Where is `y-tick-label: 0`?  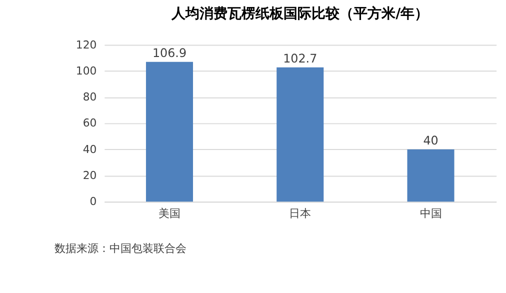 y-tick-label: 0 is located at coordinates (93, 201).